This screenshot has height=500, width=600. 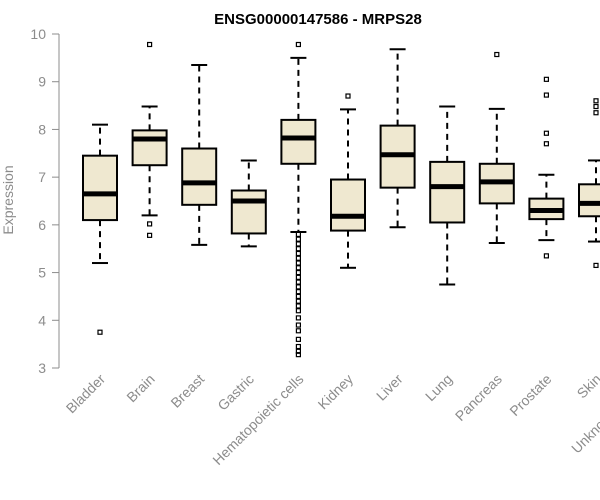 I want to click on x-tick-label: Kidney, so click(x=336, y=392).